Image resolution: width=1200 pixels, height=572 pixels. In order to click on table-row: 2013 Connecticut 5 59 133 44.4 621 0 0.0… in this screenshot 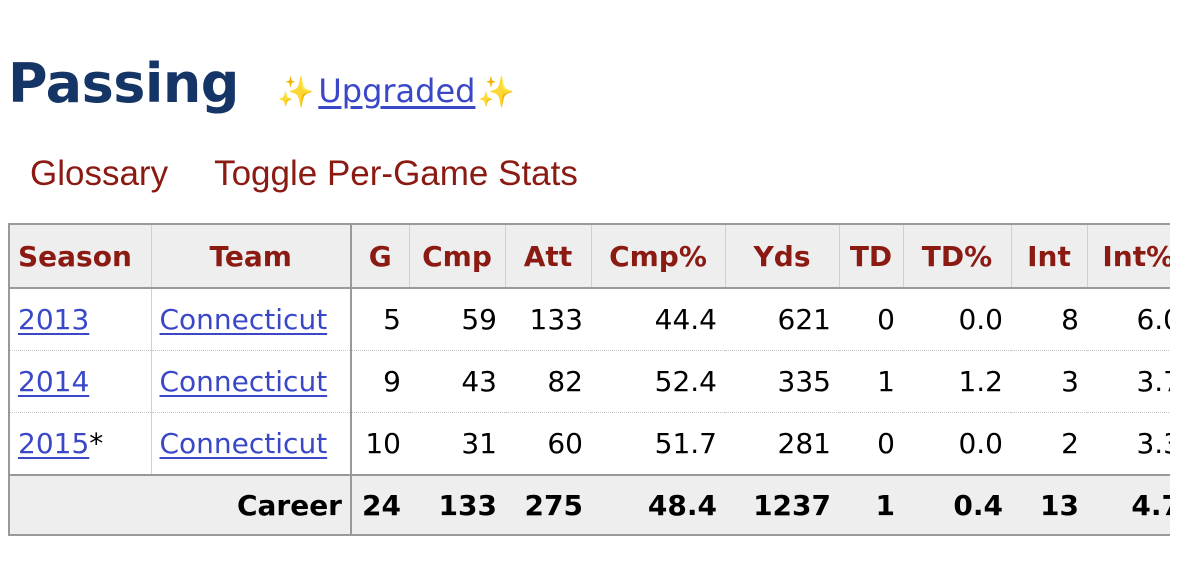, I will do `click(589, 319)`.